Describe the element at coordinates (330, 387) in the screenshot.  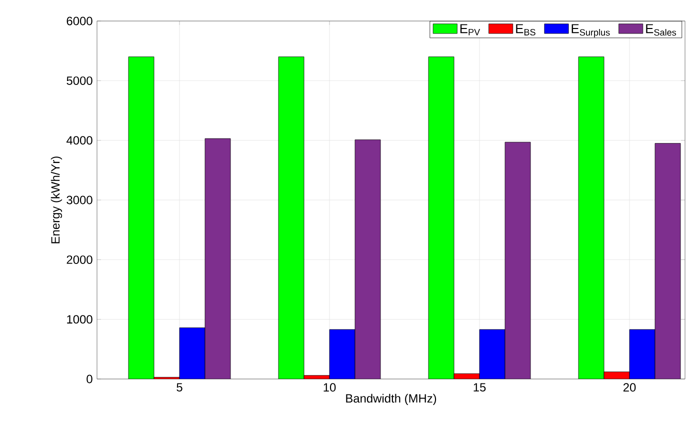
I see `x-tick-label: 10` at that location.